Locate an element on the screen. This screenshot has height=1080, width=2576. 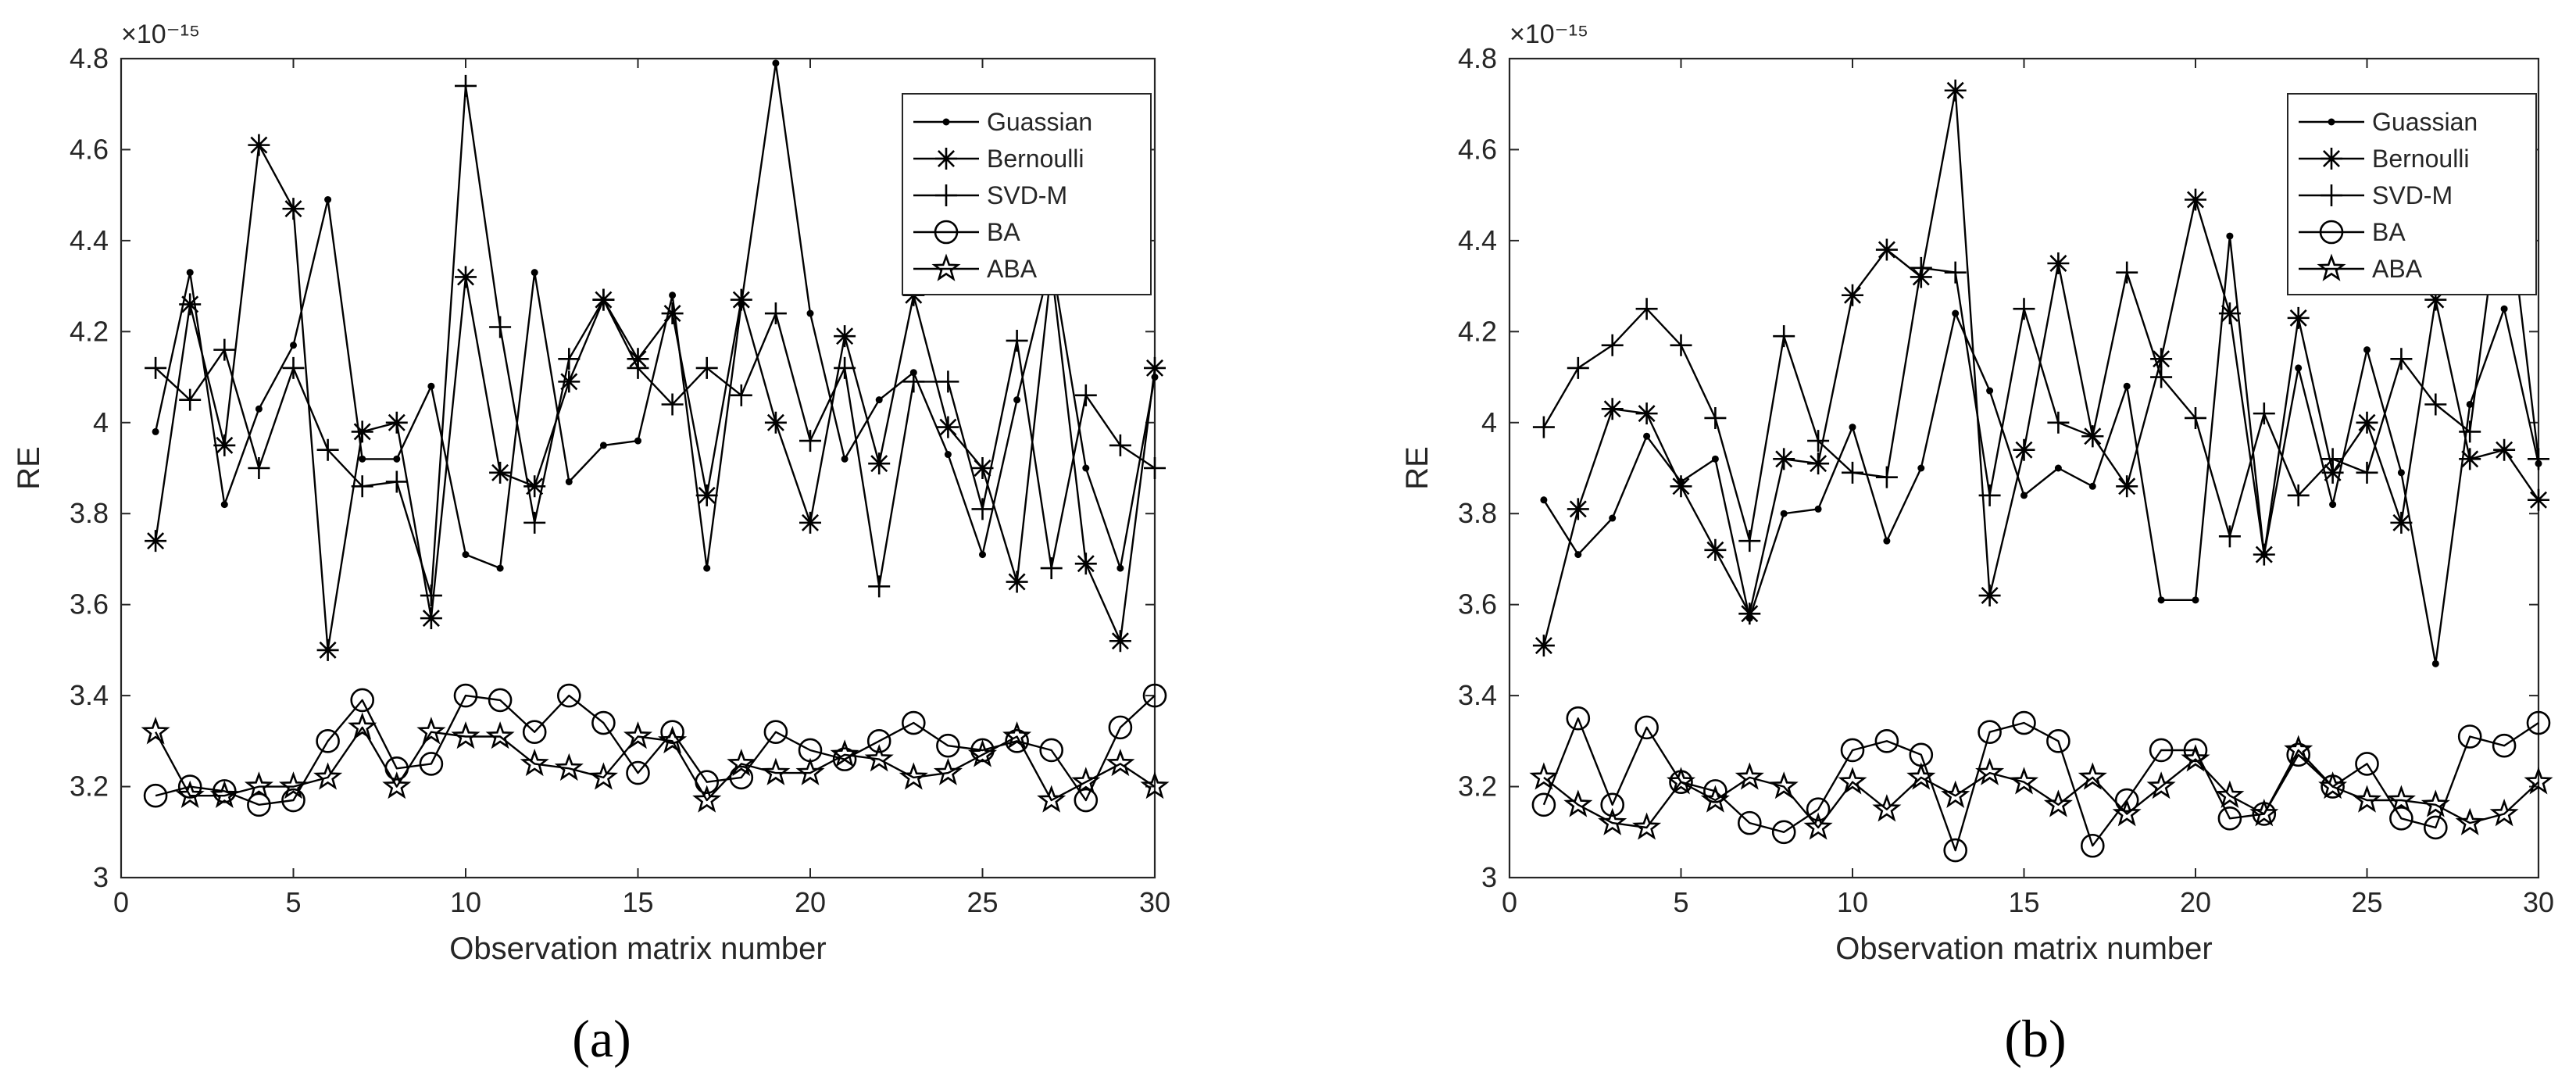
legend: Guassian Bernoulli SVD-M BA ABA is located at coordinates (2412, 194).